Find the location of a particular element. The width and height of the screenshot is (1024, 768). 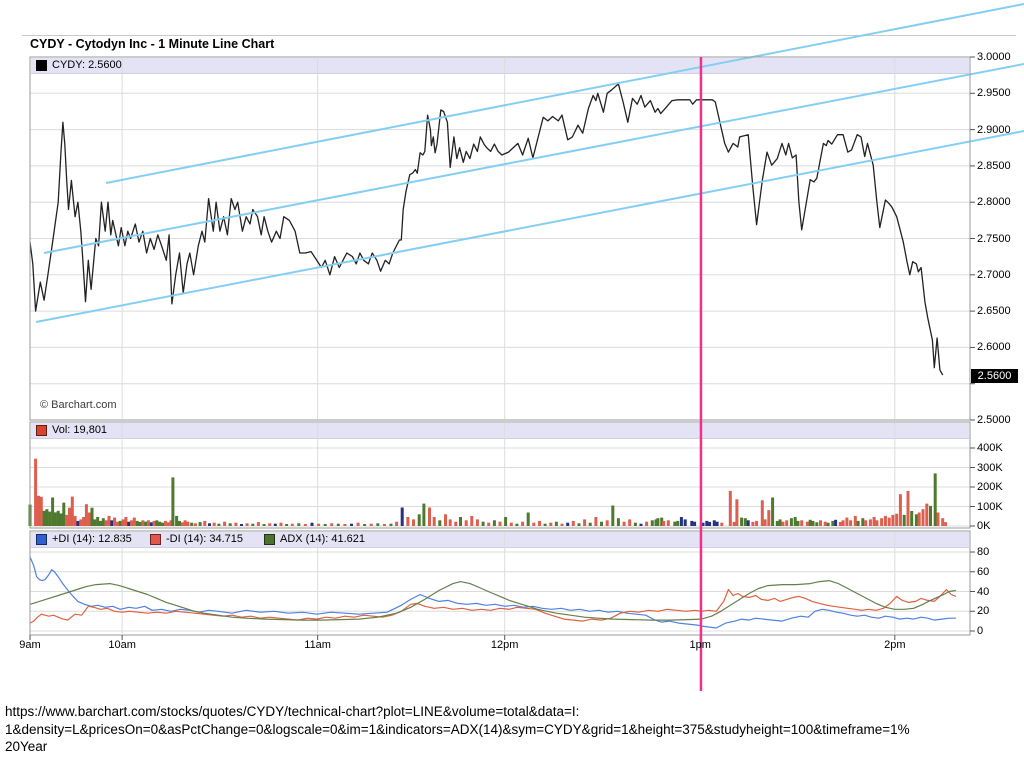

price-y-label: 2.5000 is located at coordinates (994, 420).